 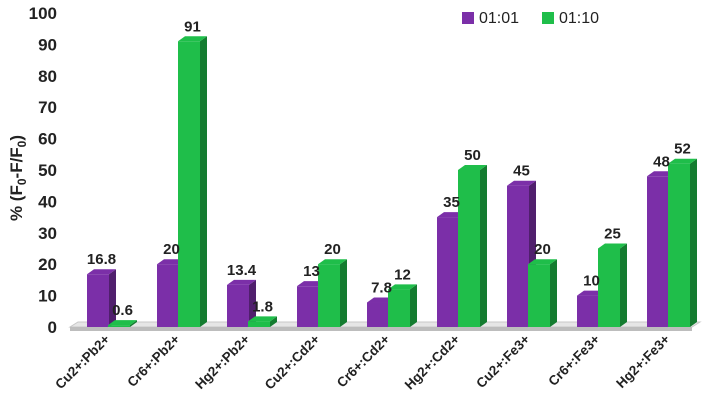 I want to click on y-axis-label-part: % (F, so click(x=16, y=203).